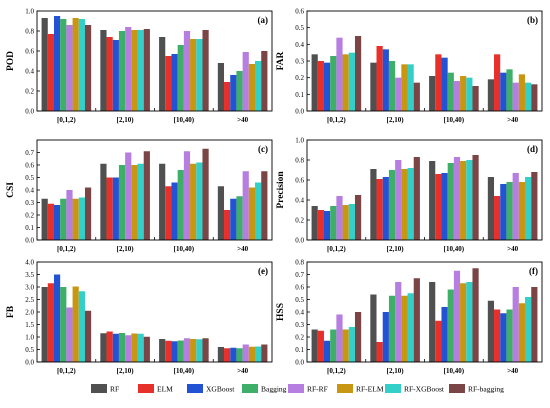  What do you see at coordinates (29, 275) in the screenshot?
I see `y-tick-label: 3.5` at bounding box center [29, 275].